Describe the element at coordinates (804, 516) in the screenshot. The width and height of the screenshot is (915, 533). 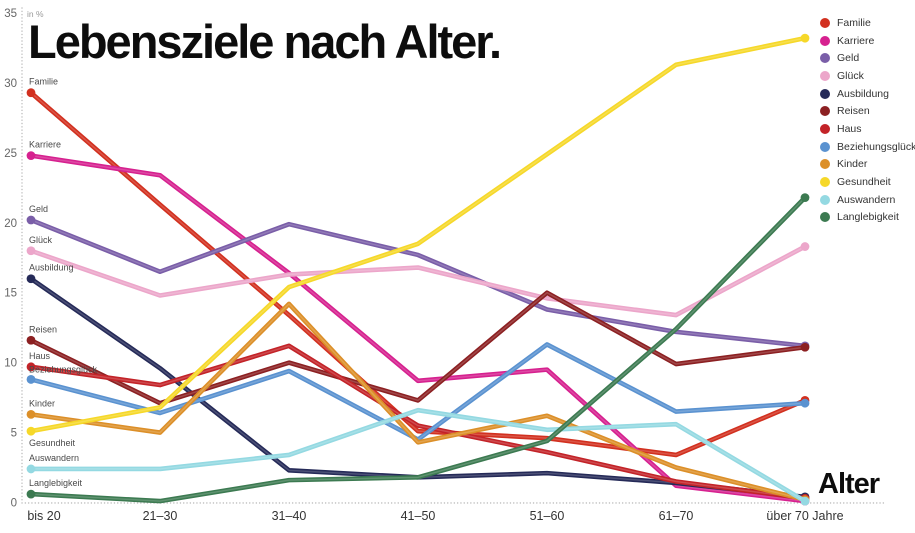
I see `x-tick-label: über 70 Jahre` at that location.